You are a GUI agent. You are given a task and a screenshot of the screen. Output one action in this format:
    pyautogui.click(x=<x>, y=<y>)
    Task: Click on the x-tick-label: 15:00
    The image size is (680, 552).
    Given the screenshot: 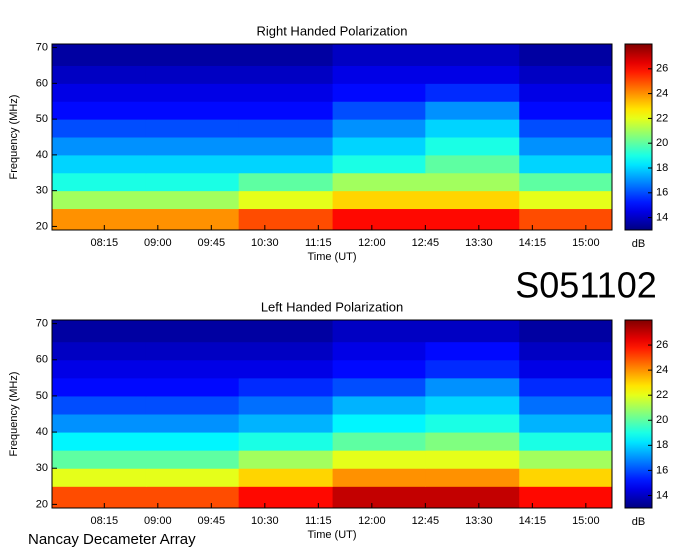 What is the action you would take?
    pyautogui.click(x=586, y=243)
    